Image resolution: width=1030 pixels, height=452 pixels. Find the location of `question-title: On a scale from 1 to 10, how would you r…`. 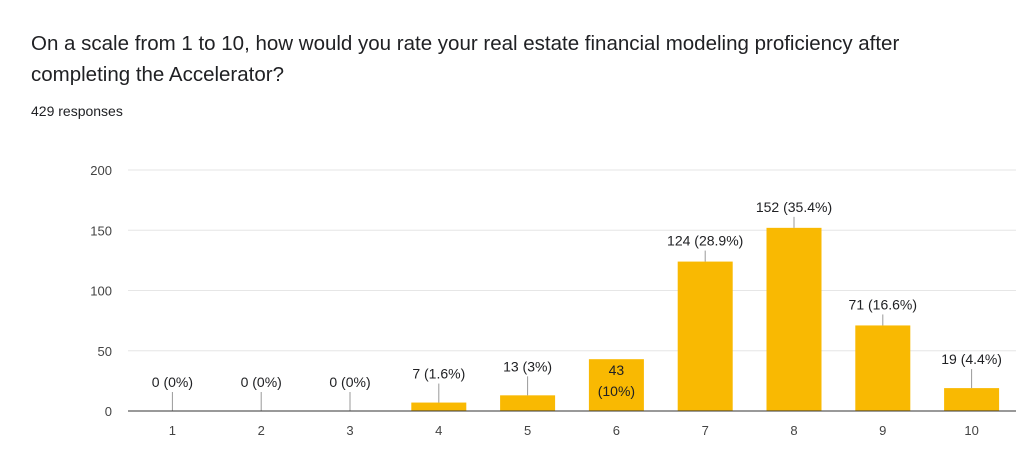

question-title: On a scale from 1 to 10, how would you r… is located at coordinates (465, 59).